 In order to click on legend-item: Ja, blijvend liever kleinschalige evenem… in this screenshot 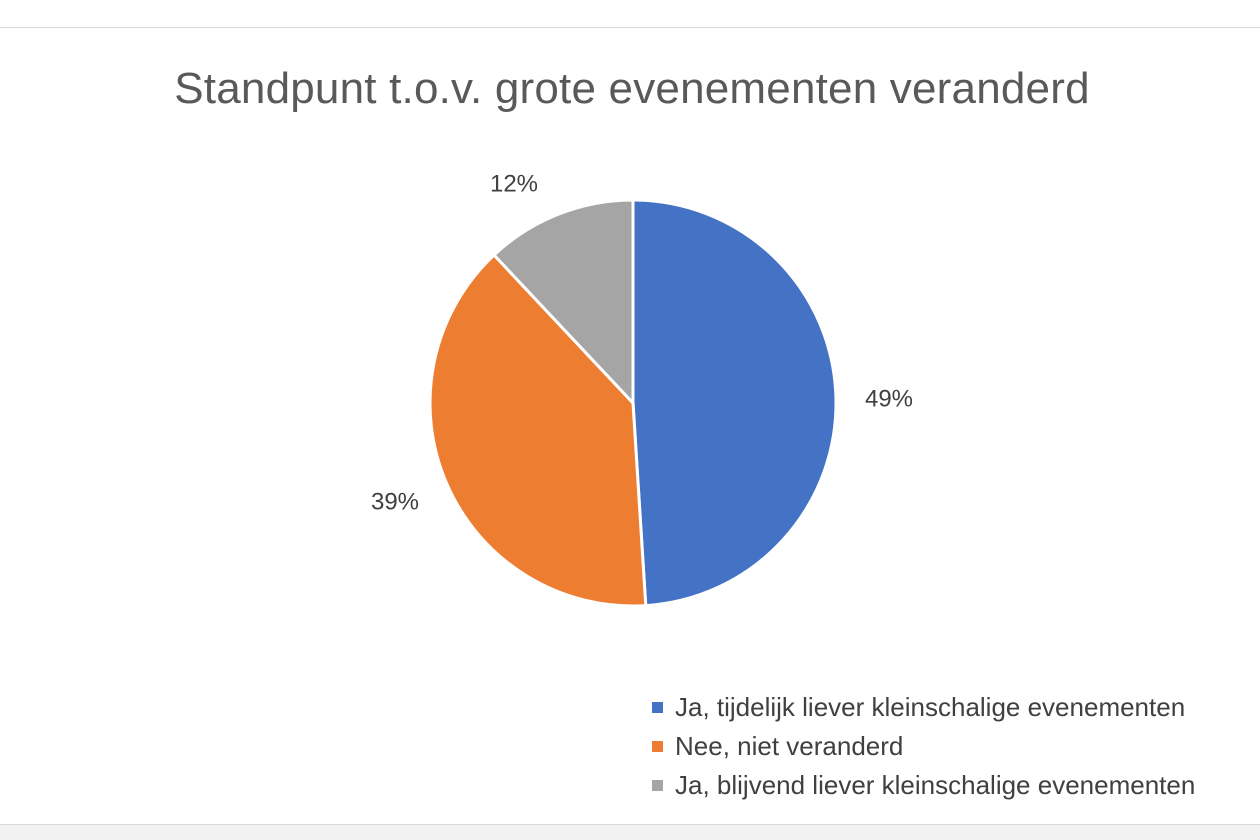, I will do `click(956, 785)`.